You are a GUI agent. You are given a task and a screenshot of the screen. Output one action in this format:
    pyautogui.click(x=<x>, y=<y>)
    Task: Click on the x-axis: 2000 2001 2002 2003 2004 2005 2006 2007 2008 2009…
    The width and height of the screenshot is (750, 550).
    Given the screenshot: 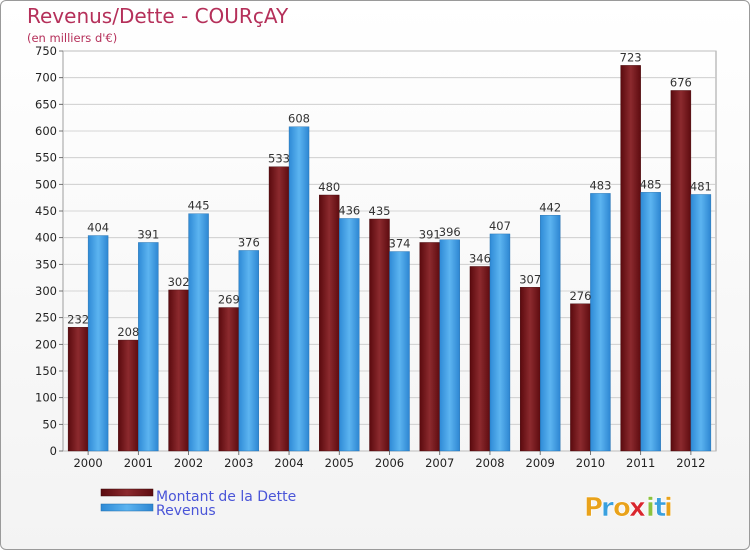 What is the action you would take?
    pyautogui.click(x=389, y=460)
    